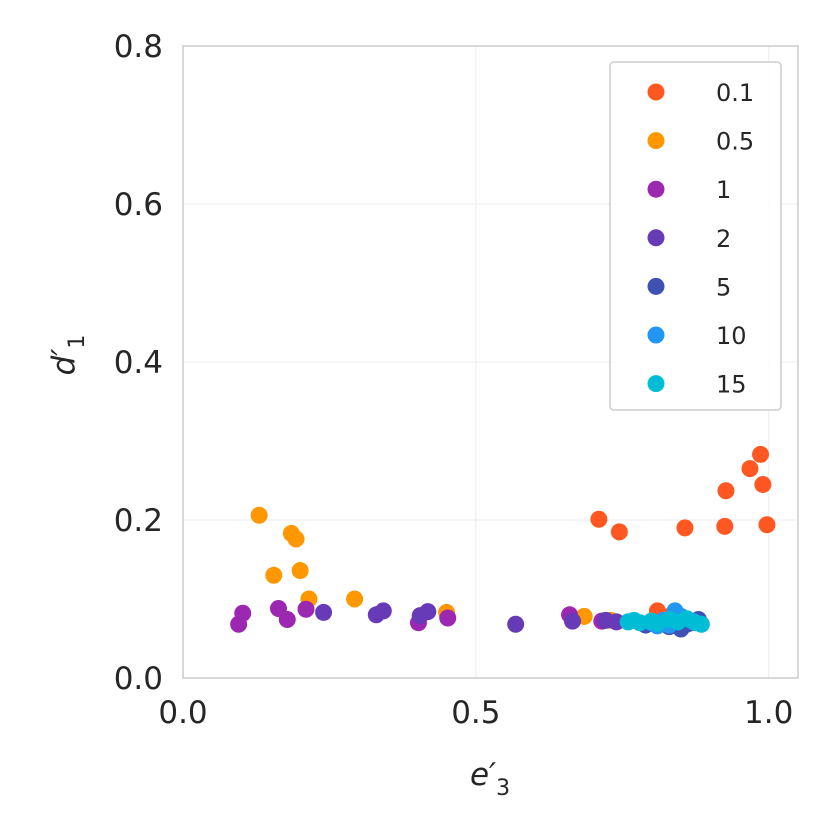 This screenshot has width=832, height=832. I want to click on legend-item-10: 10, so click(697, 336).